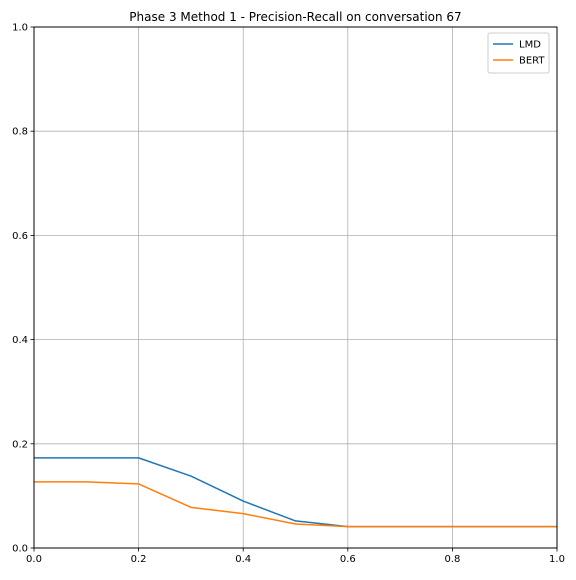 Image resolution: width=576 pixels, height=580 pixels. Describe the element at coordinates (139, 559) in the screenshot. I see `x-tick-label: 0.2` at that location.